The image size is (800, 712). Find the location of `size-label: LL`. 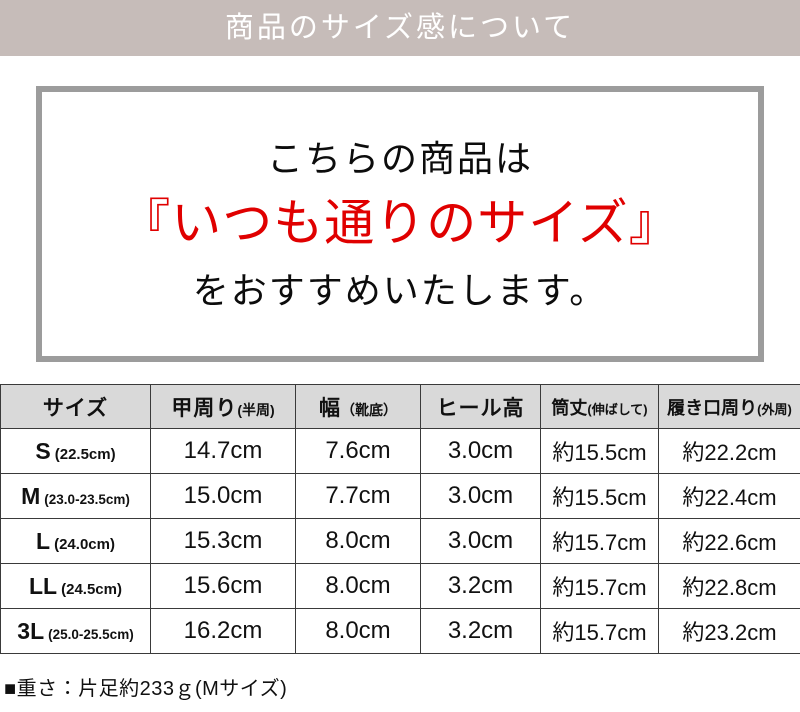

size-label: LL is located at coordinates (43, 585).